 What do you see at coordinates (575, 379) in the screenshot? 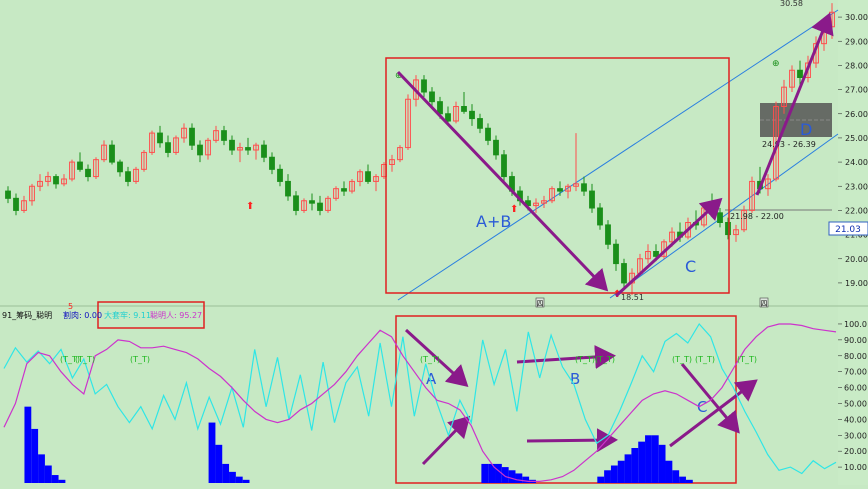
I see `label-b-indicator: B` at bounding box center [575, 379].